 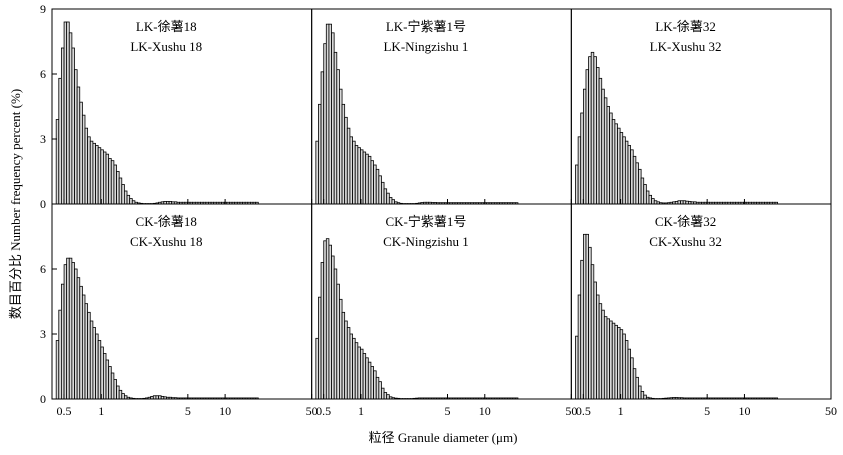 What do you see at coordinates (166, 26) in the screenshot?
I see `panel-label-line: LK-徐薯18` at bounding box center [166, 26].